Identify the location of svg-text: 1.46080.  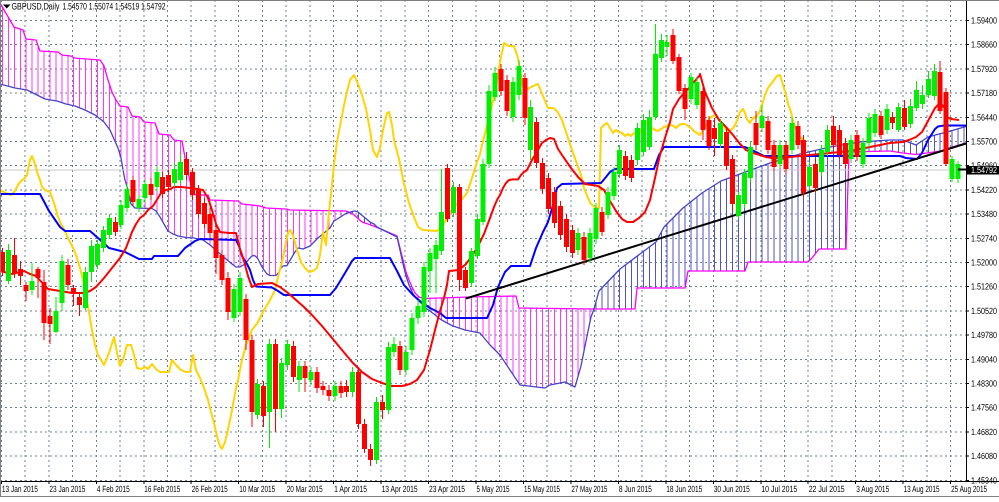
(984, 456).